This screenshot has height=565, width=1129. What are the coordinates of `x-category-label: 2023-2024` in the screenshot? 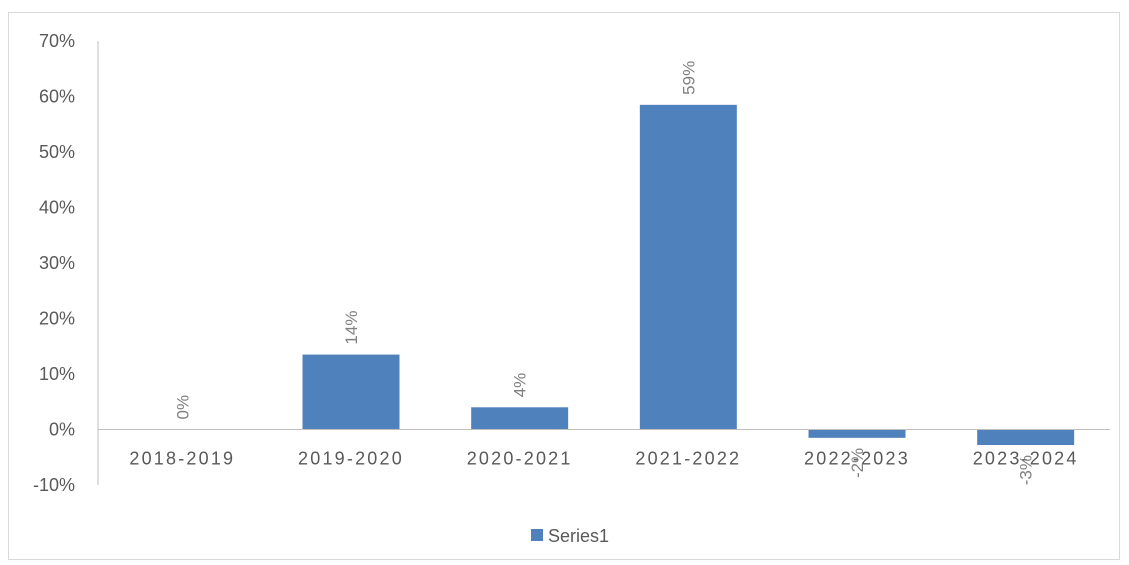 It's located at (1026, 459).